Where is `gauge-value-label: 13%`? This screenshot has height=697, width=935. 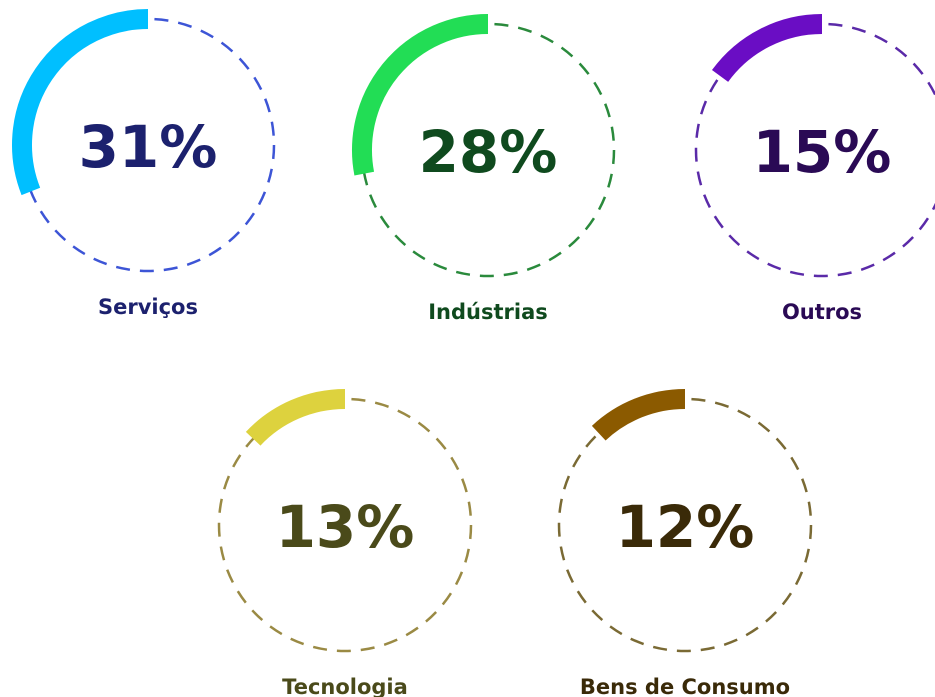
gauge-value-label: 13% is located at coordinates (345, 527).